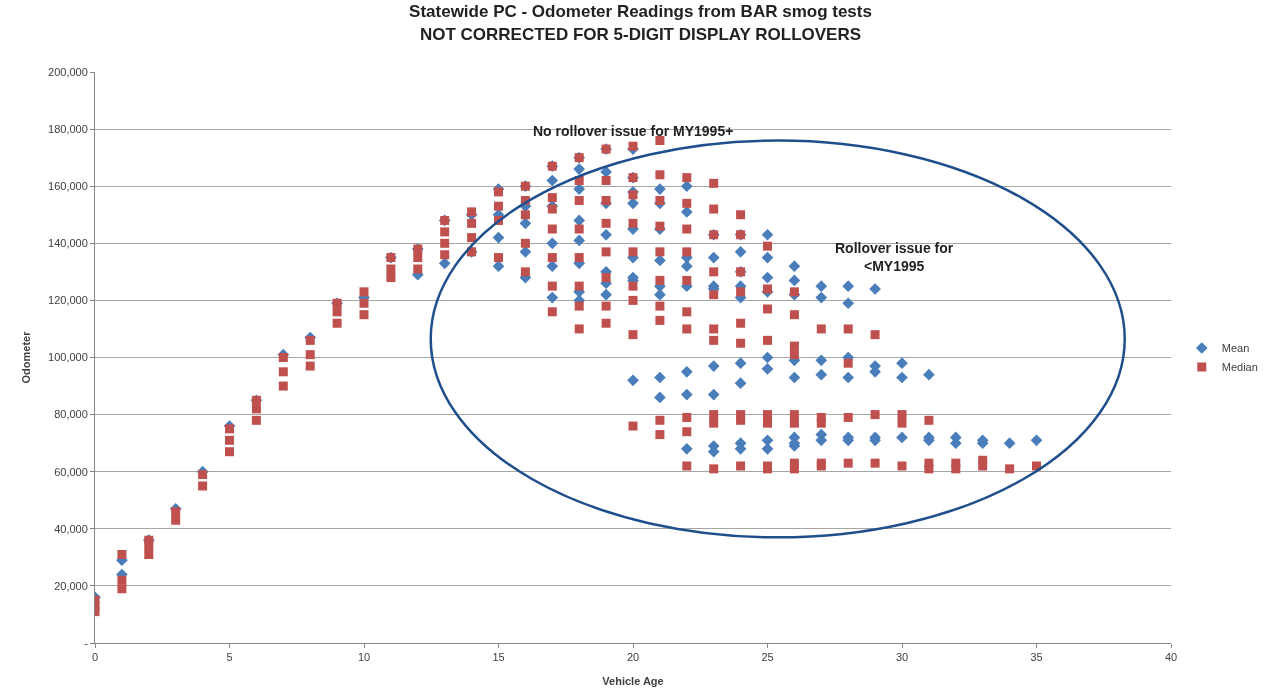 This screenshot has height=698, width=1281. What do you see at coordinates (68, 71) in the screenshot?
I see `y-tick-label: 200,000` at bounding box center [68, 71].